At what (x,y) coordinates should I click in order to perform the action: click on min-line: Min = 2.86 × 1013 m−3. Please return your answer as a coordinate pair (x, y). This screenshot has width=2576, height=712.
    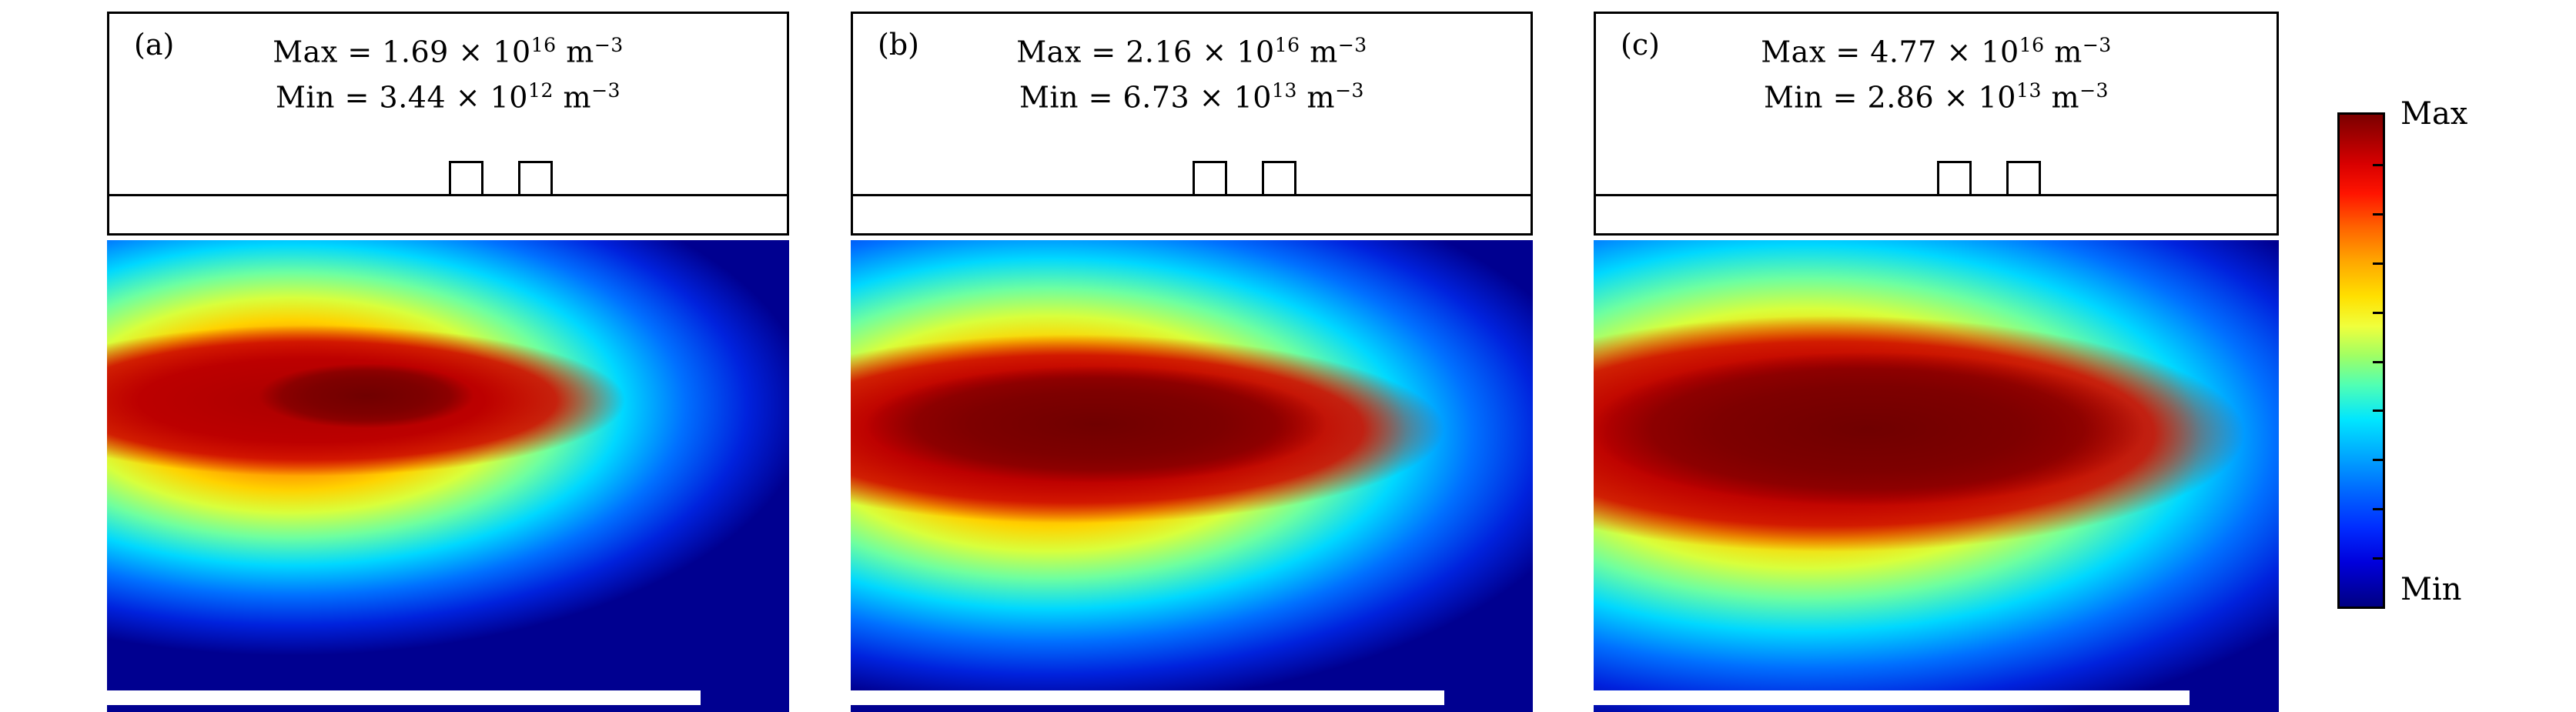
    Looking at the image, I should click on (1937, 94).